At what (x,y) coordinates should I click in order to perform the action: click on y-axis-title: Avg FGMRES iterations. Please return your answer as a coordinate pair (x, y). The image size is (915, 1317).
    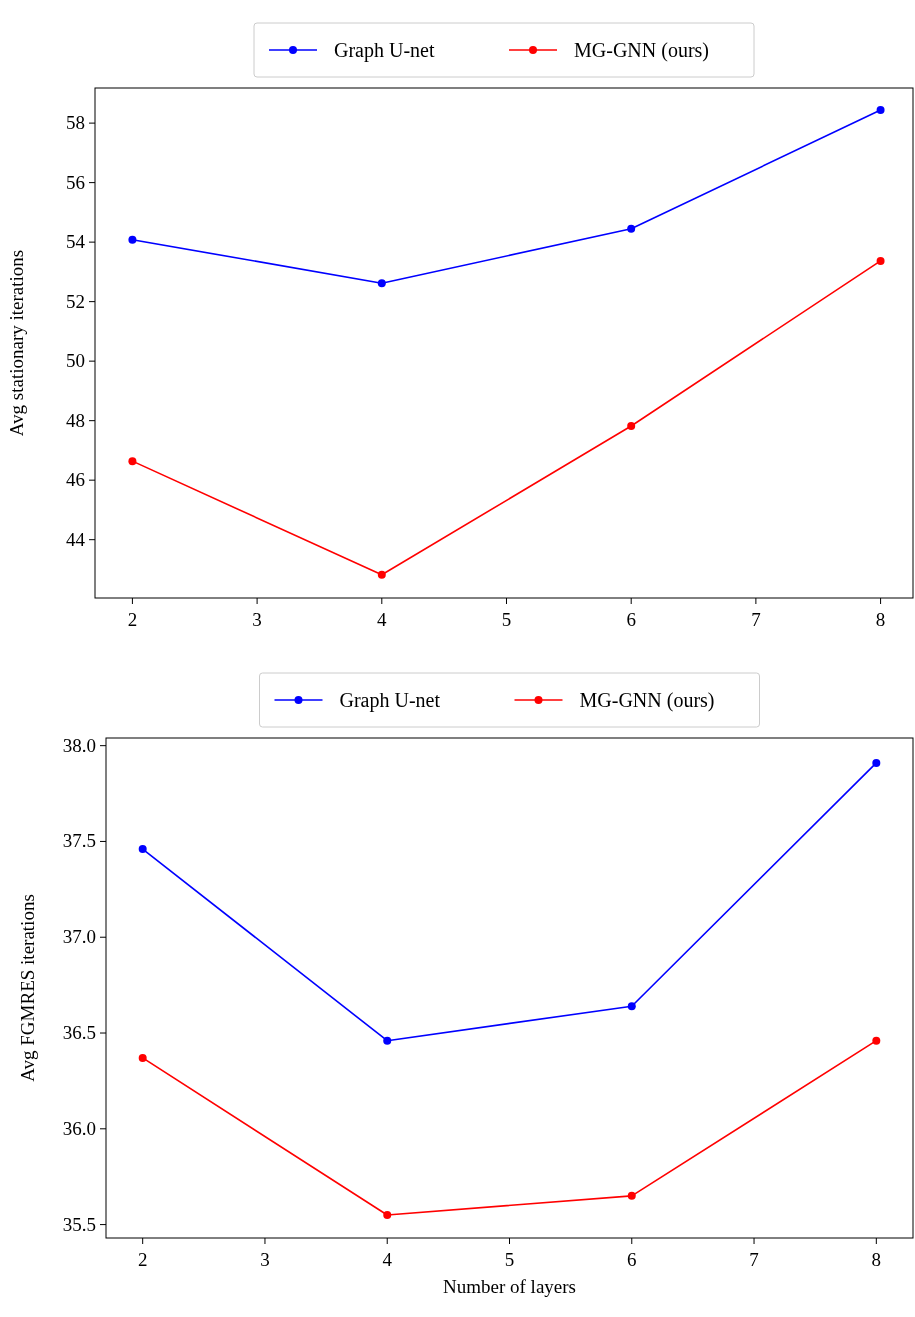
    Looking at the image, I should click on (27, 988).